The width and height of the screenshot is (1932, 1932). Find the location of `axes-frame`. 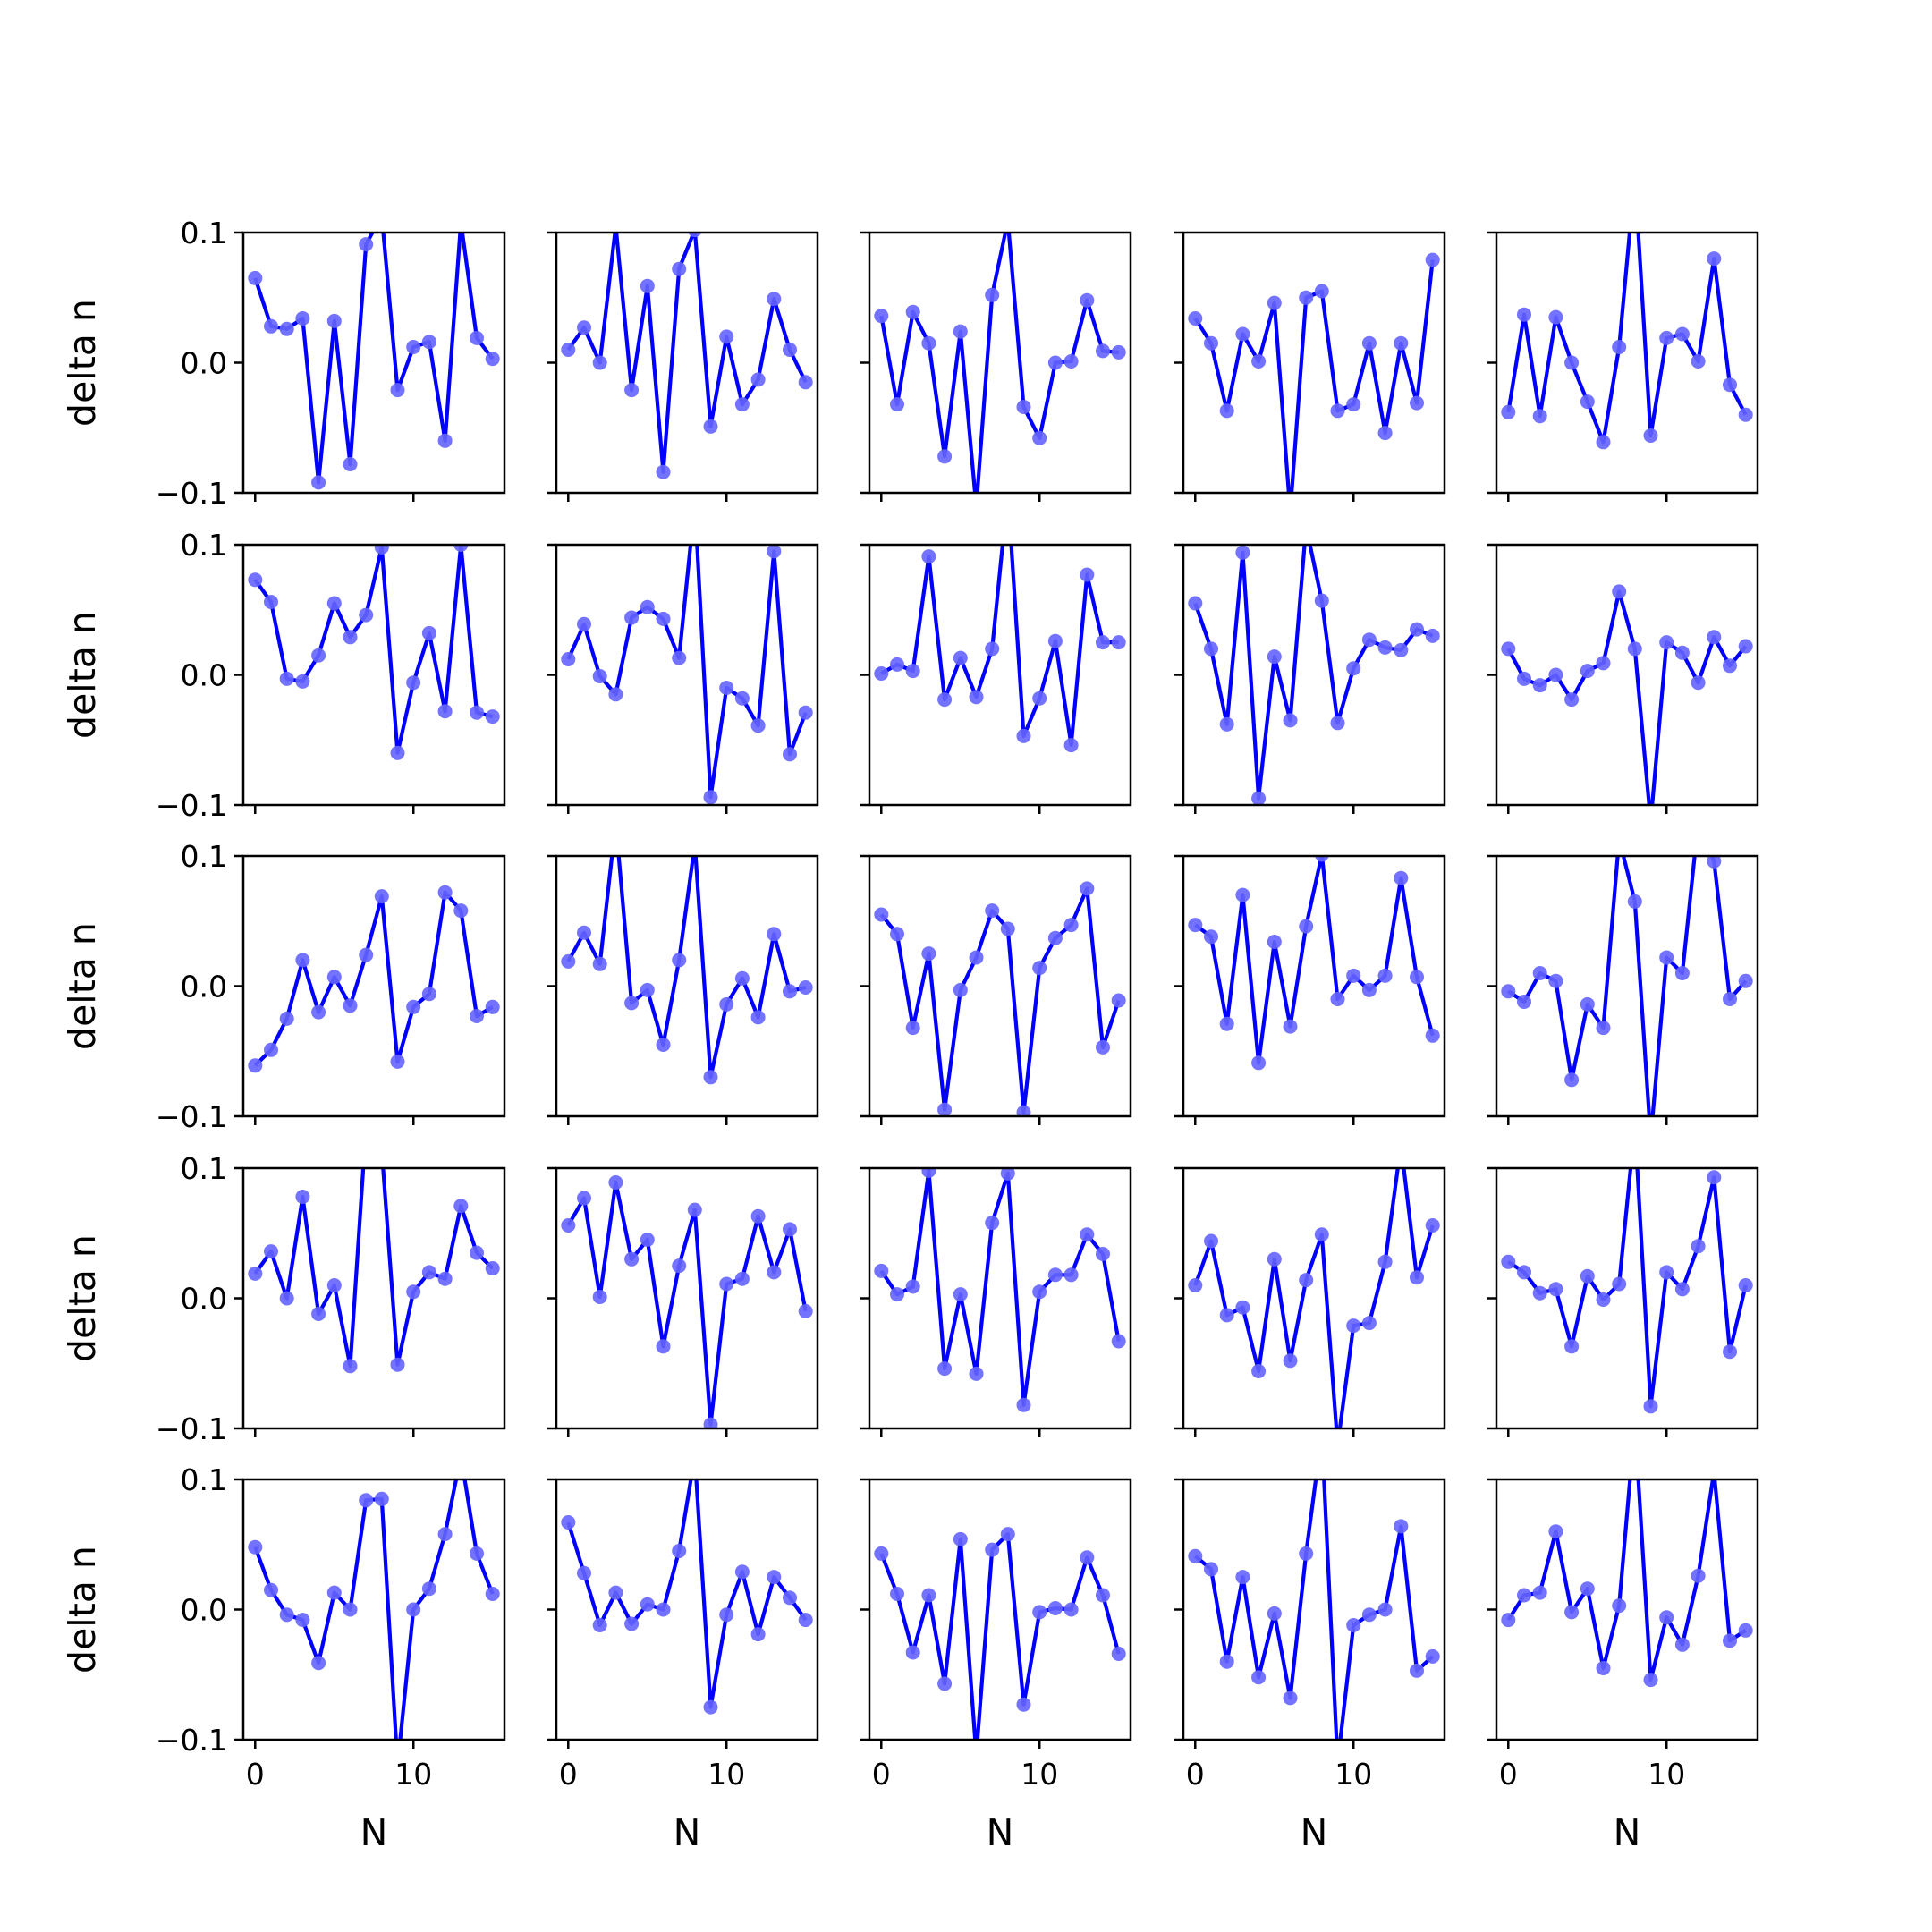

axes-frame is located at coordinates (1314, 1609).